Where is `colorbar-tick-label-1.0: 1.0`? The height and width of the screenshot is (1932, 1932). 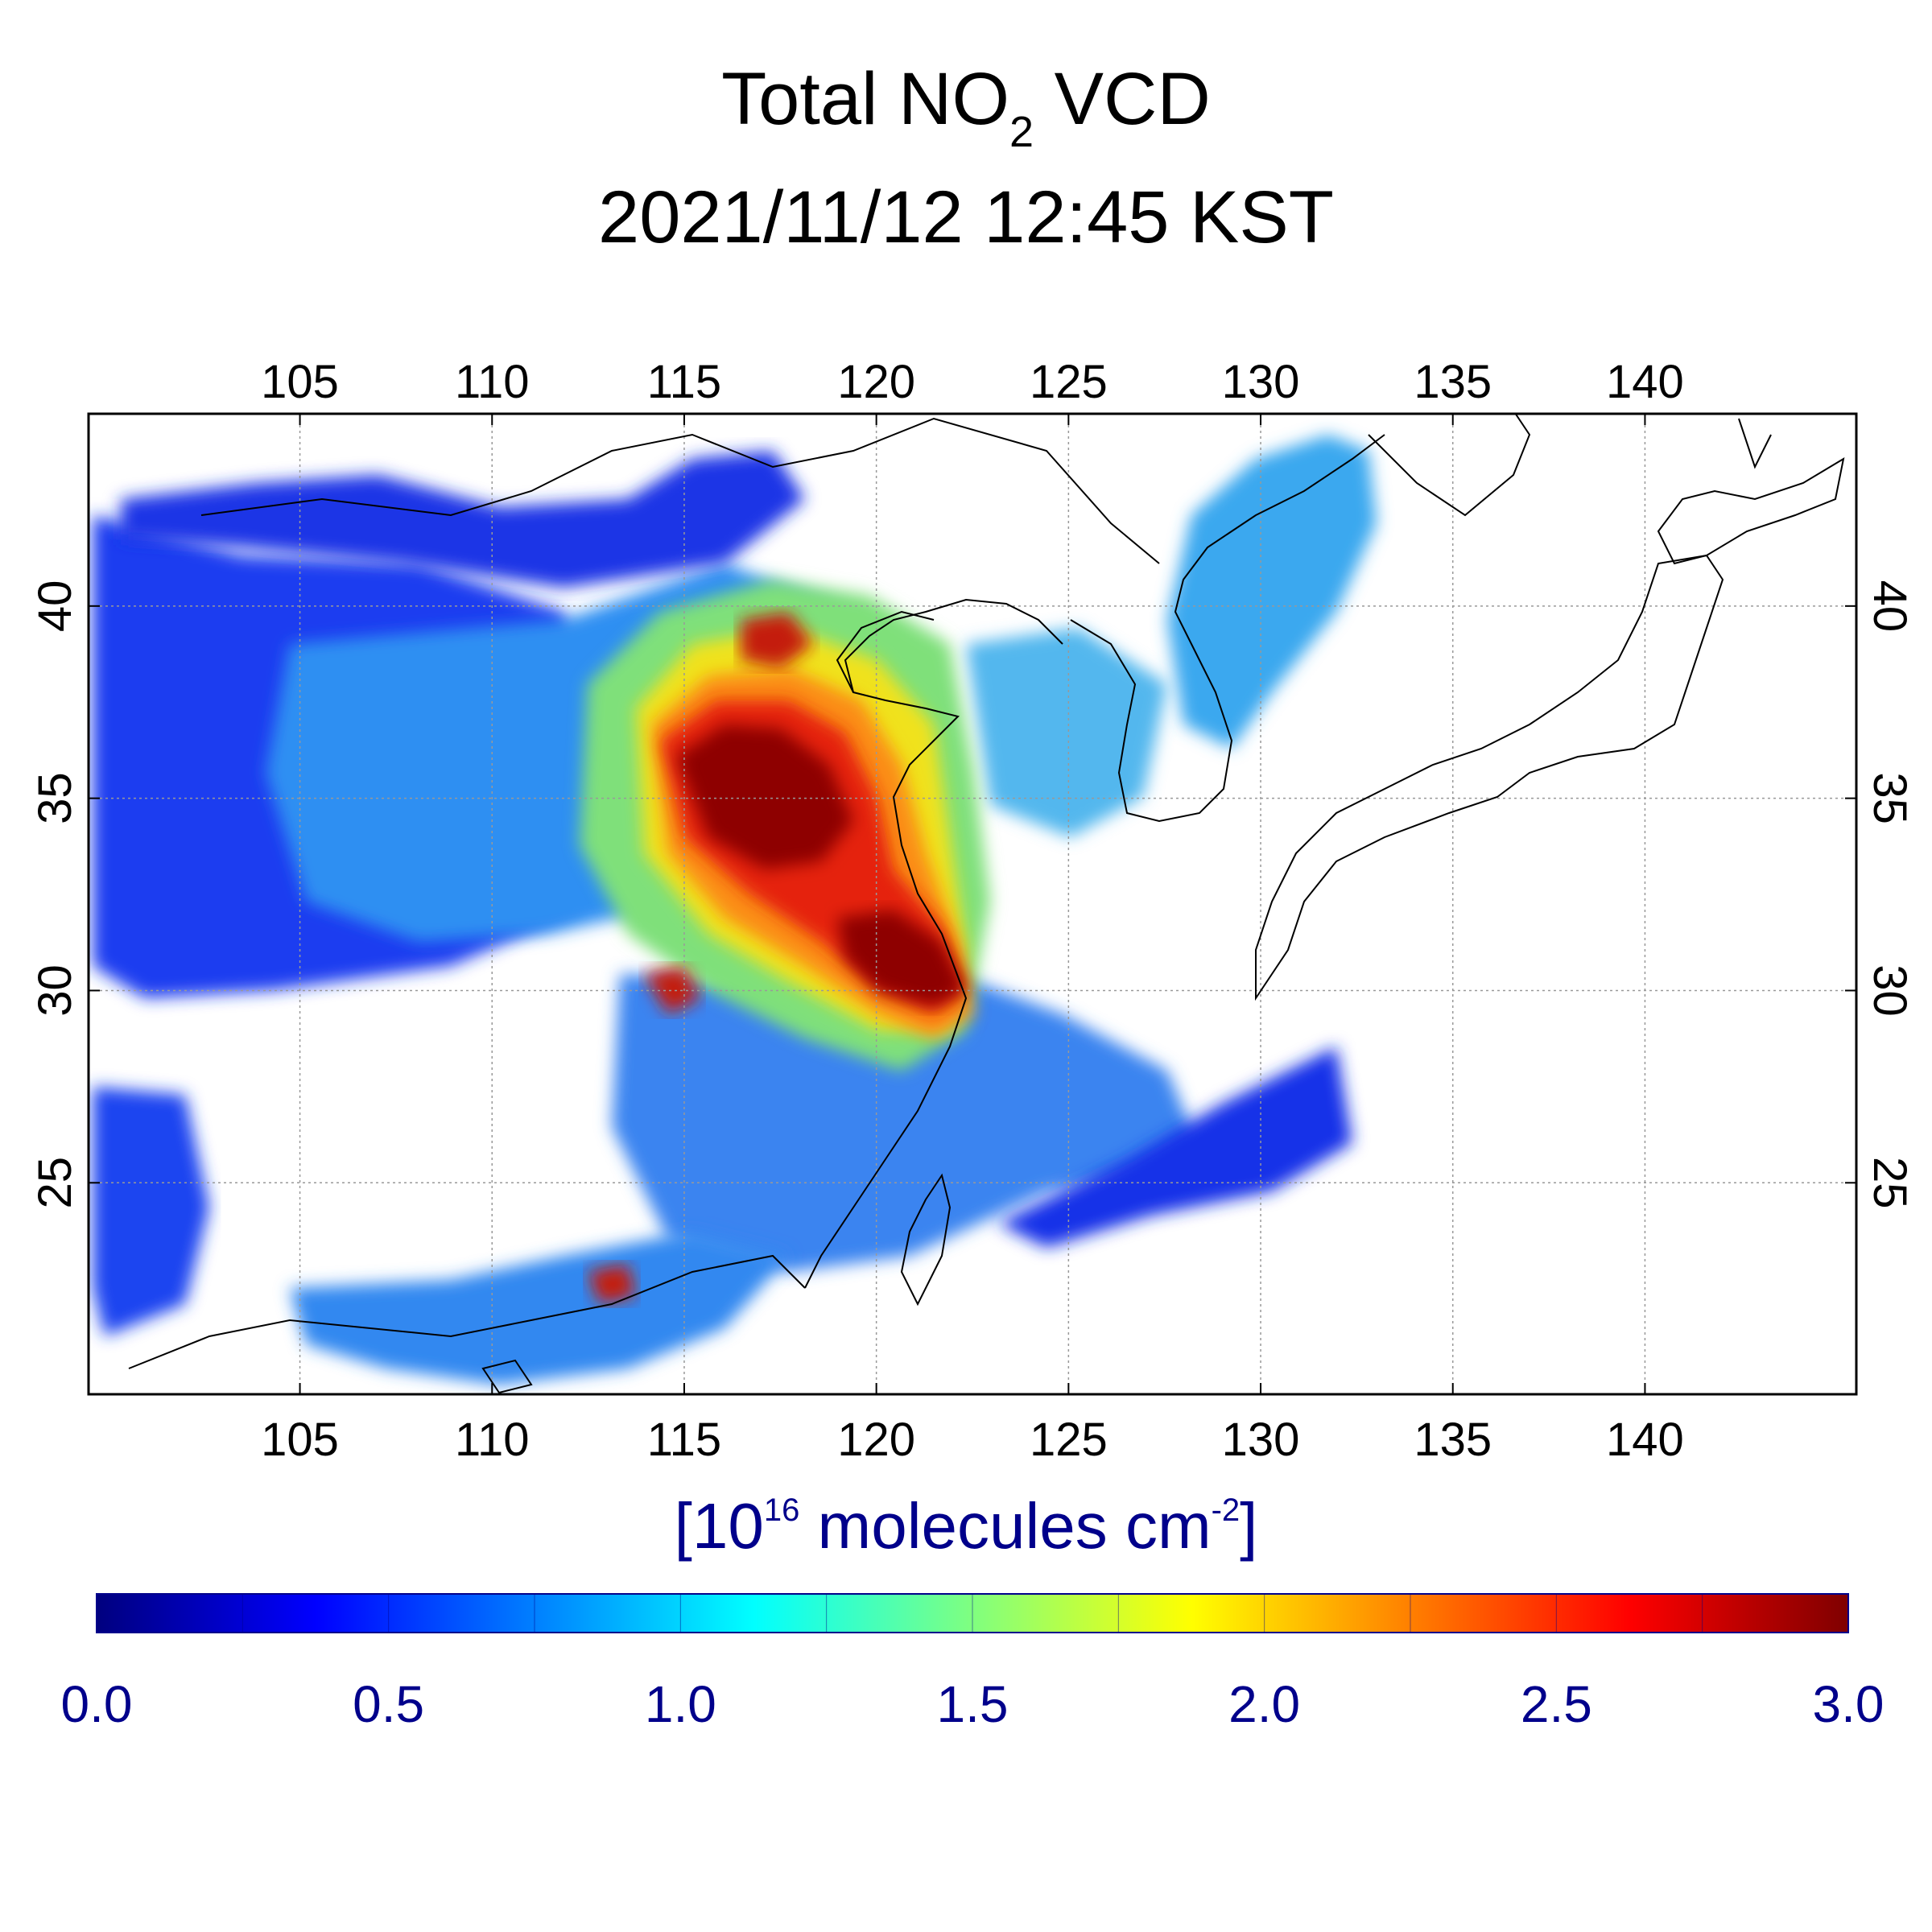
colorbar-tick-label-1.0: 1.0 is located at coordinates (680, 1704).